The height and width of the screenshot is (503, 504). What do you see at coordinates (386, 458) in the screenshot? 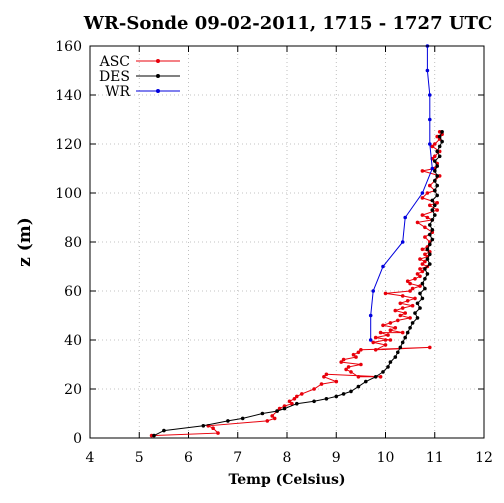
I see `x-tick-label: 10` at bounding box center [386, 458].